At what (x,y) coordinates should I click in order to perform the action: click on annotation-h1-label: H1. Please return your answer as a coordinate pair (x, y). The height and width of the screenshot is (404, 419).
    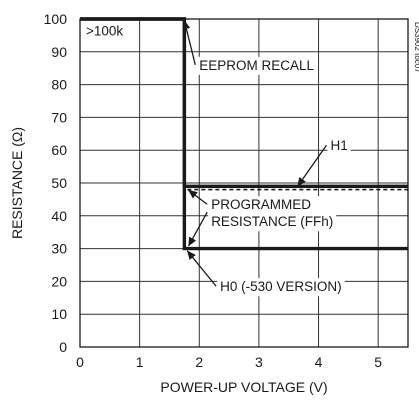
    Looking at the image, I should click on (338, 145).